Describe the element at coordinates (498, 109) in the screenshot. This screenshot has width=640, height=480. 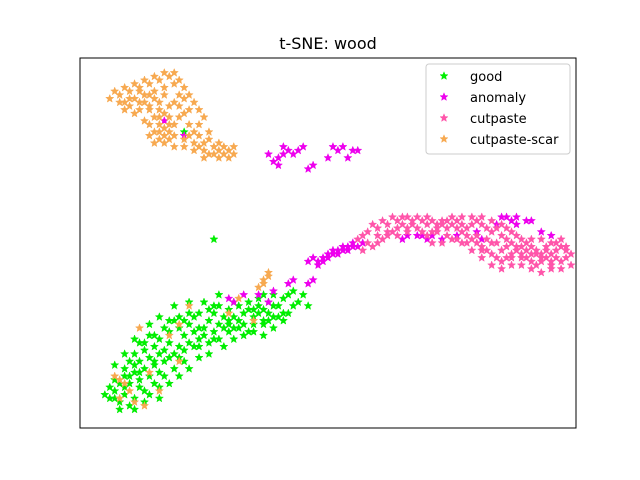
I see `legend-box` at that location.